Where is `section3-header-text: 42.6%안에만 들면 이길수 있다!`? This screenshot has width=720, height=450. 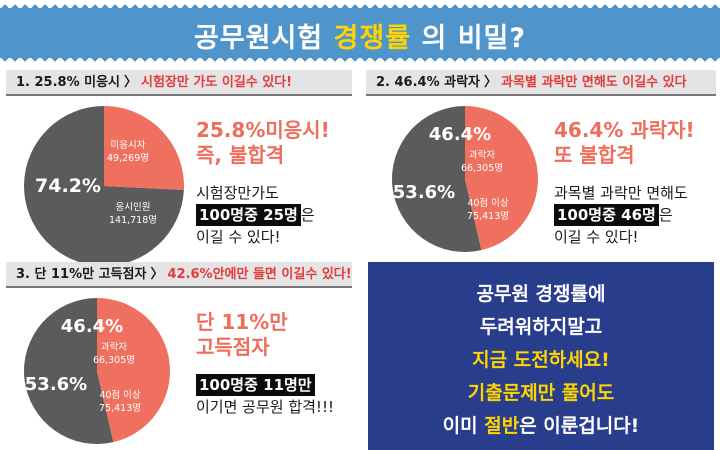
section3-header-text: 42.6%안에만 들면 이길수 있다! is located at coordinates (259, 274).